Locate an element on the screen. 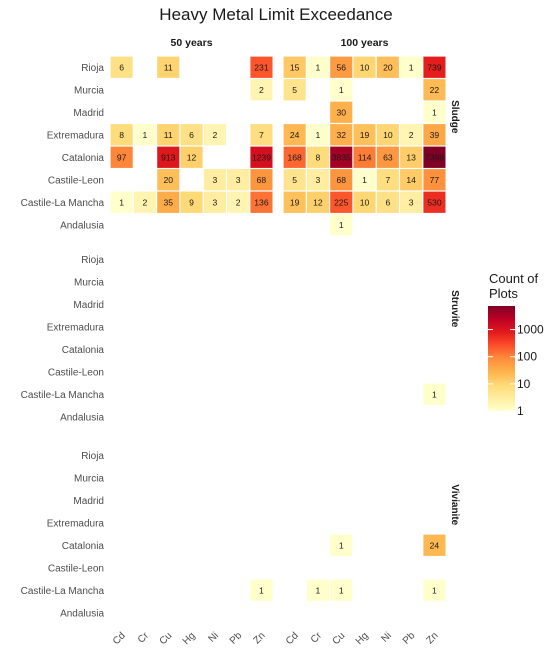 The image size is (550, 657). cell-value-label: 32 is located at coordinates (341, 135).